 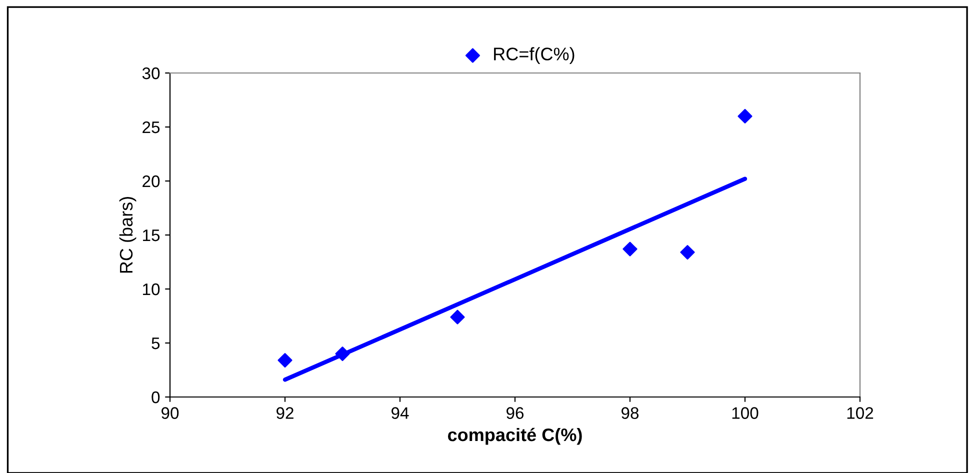 I want to click on x-tick-label: 100, so click(x=745, y=413).